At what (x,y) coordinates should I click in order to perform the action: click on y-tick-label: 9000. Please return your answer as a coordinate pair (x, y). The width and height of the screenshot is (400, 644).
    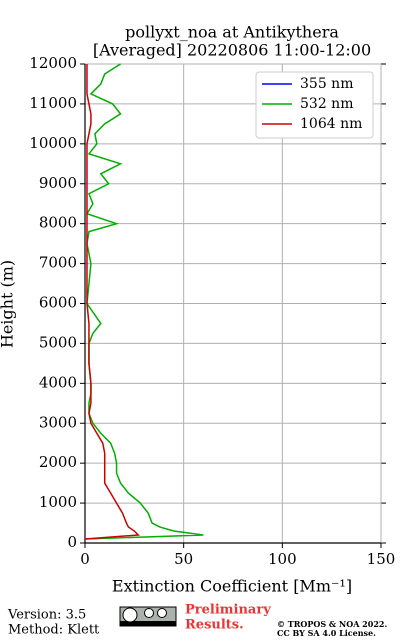
    Looking at the image, I should click on (58, 183).